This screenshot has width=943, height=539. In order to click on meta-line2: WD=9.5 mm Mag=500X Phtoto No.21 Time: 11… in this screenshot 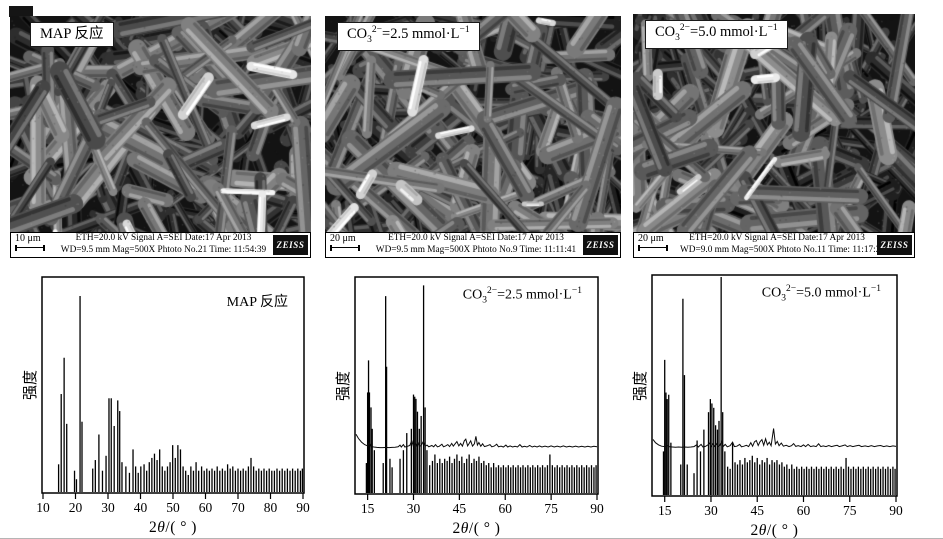, I will do `click(163, 249)`.